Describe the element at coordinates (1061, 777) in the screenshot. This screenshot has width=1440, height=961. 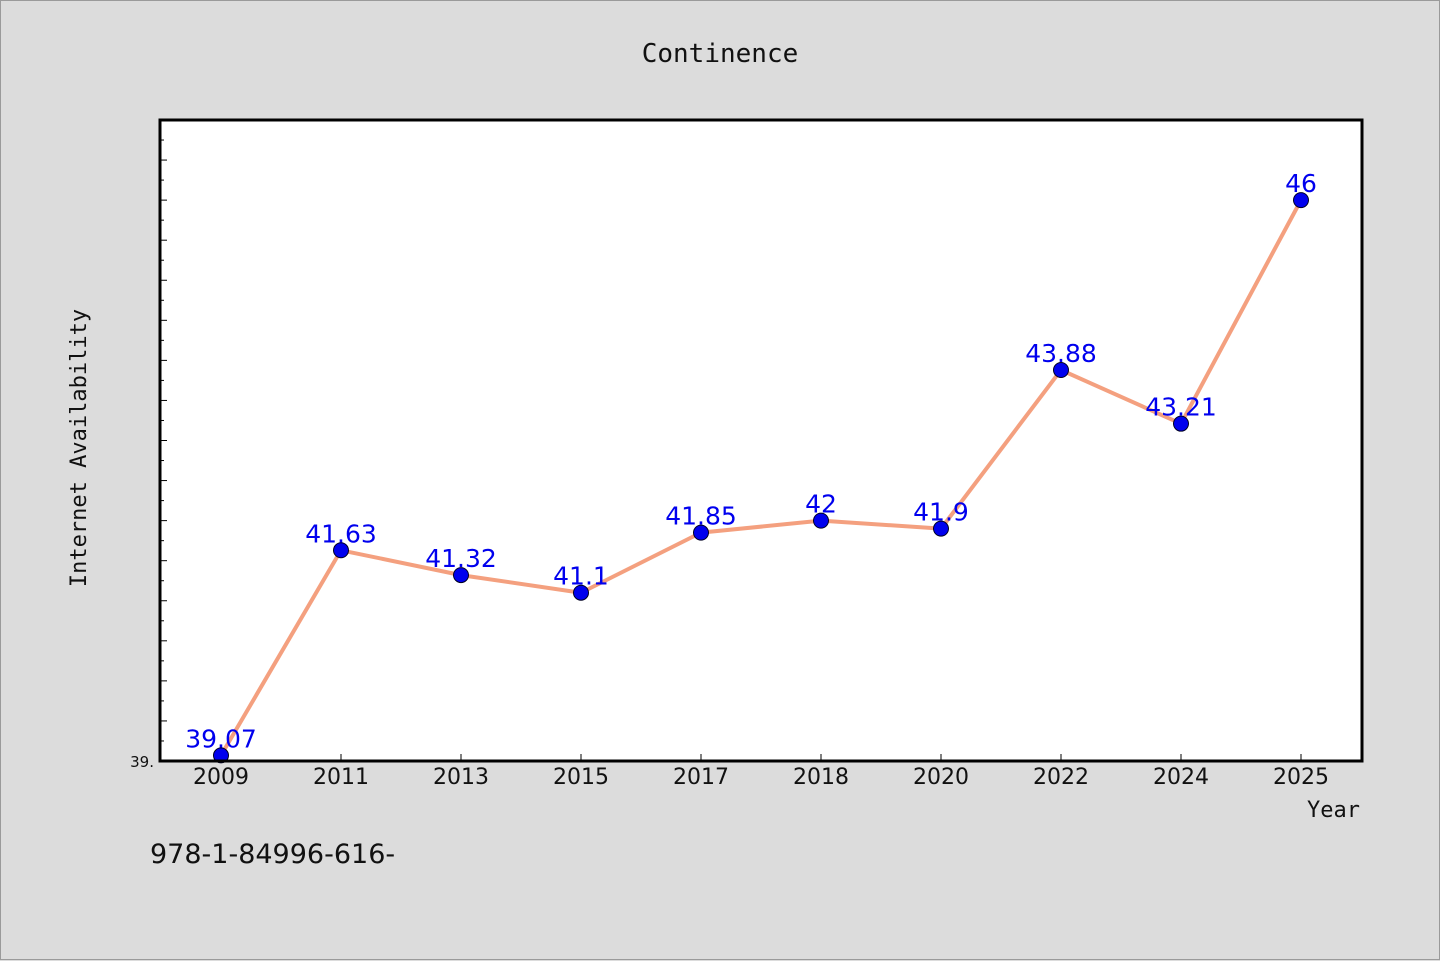
I see `x-tick-label: 2022` at that location.